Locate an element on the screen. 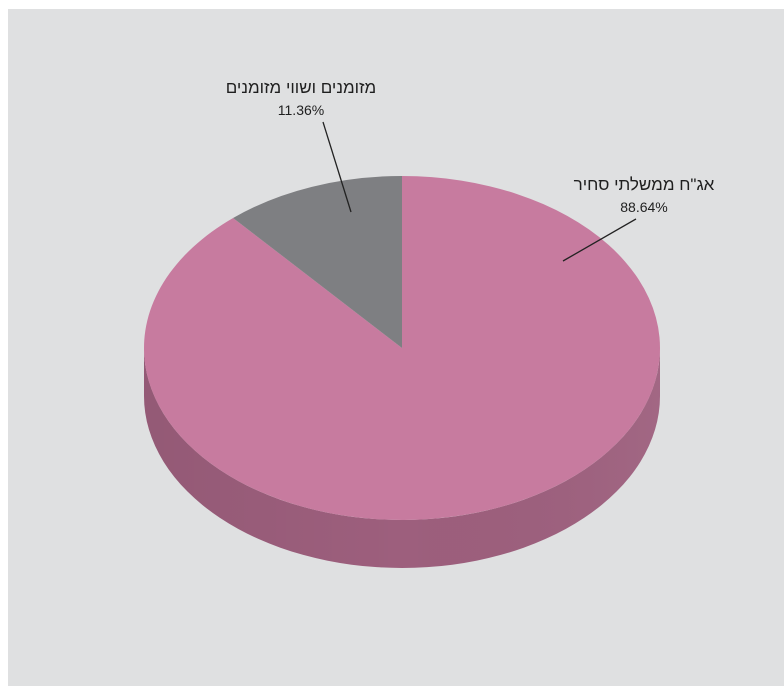  slice-label-value-0: 88.64% is located at coordinates (643, 207).